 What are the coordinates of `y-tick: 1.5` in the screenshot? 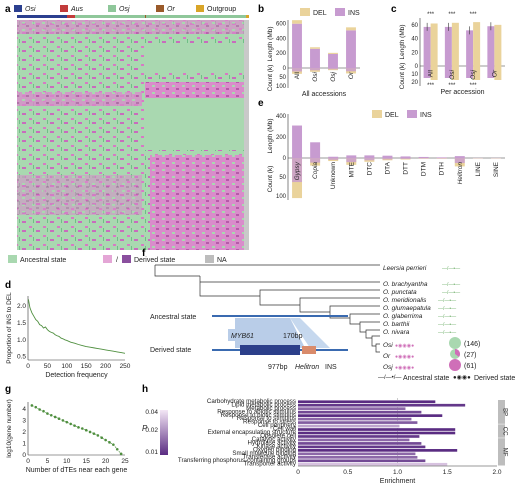 It's located at (21, 323).